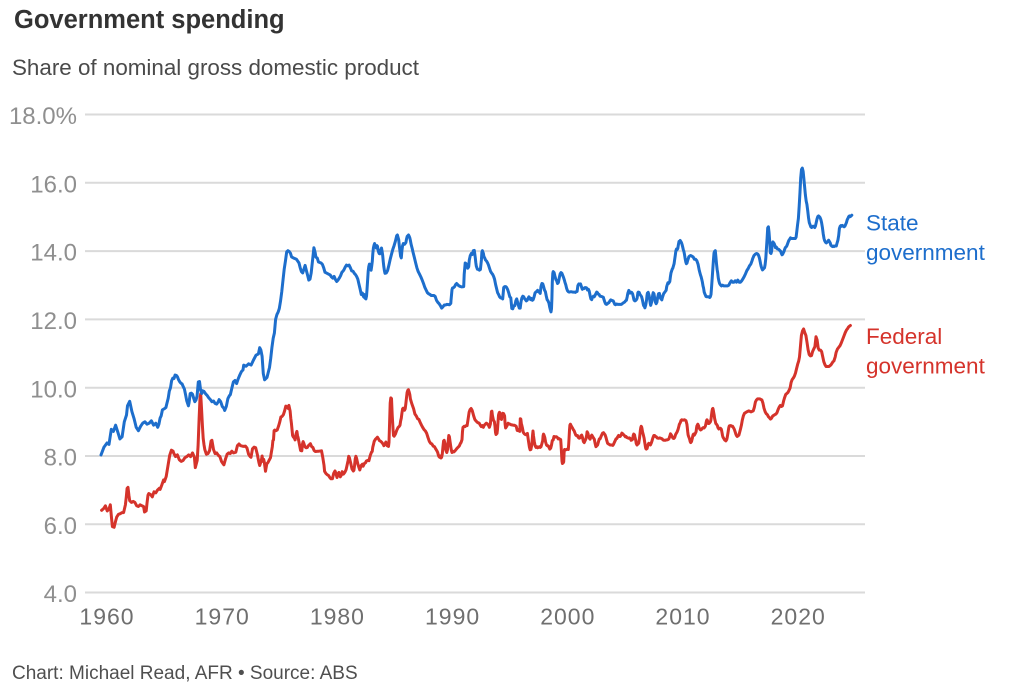 The image size is (1009, 696). I want to click on svg-text: 6.0, so click(60, 526).